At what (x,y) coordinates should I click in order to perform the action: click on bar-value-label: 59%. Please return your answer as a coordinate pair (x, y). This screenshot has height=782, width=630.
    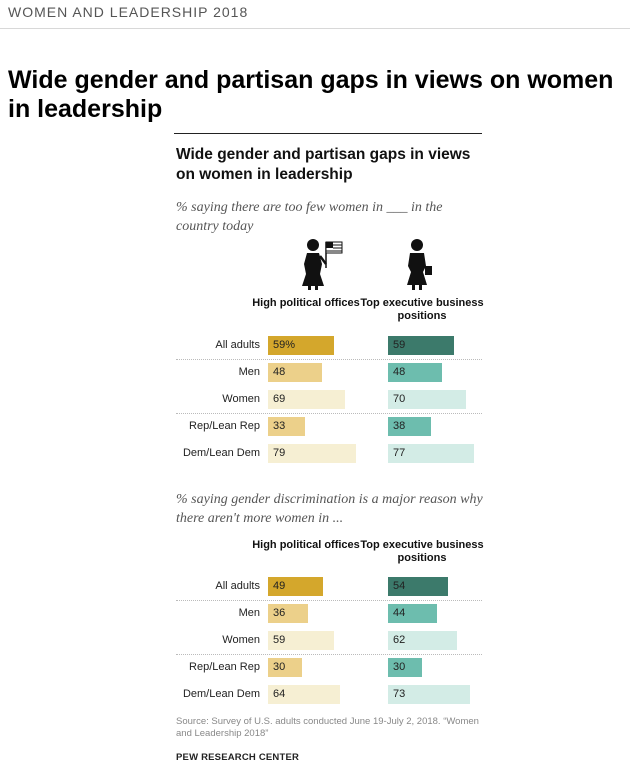
    Looking at the image, I should click on (284, 345).